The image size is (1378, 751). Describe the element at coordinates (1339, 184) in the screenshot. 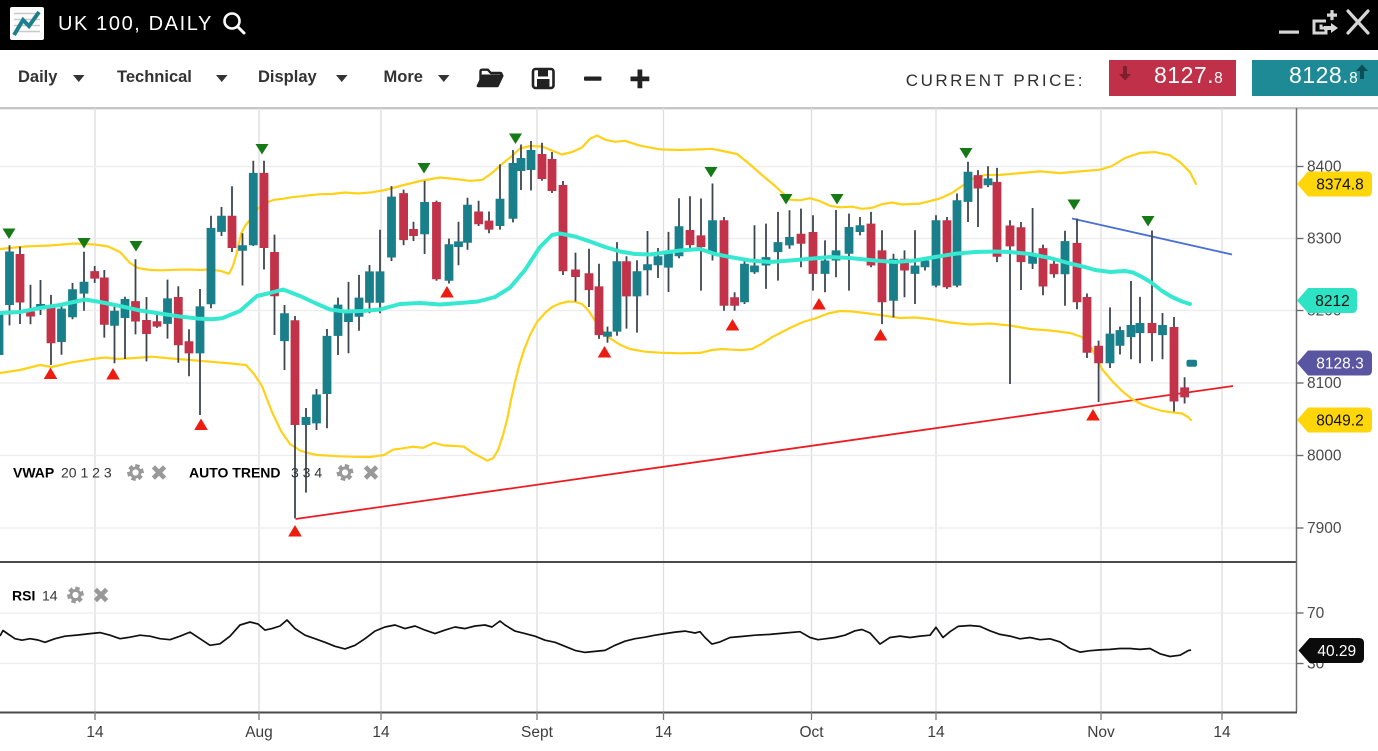

I see `svg-text: 8374.8` at that location.